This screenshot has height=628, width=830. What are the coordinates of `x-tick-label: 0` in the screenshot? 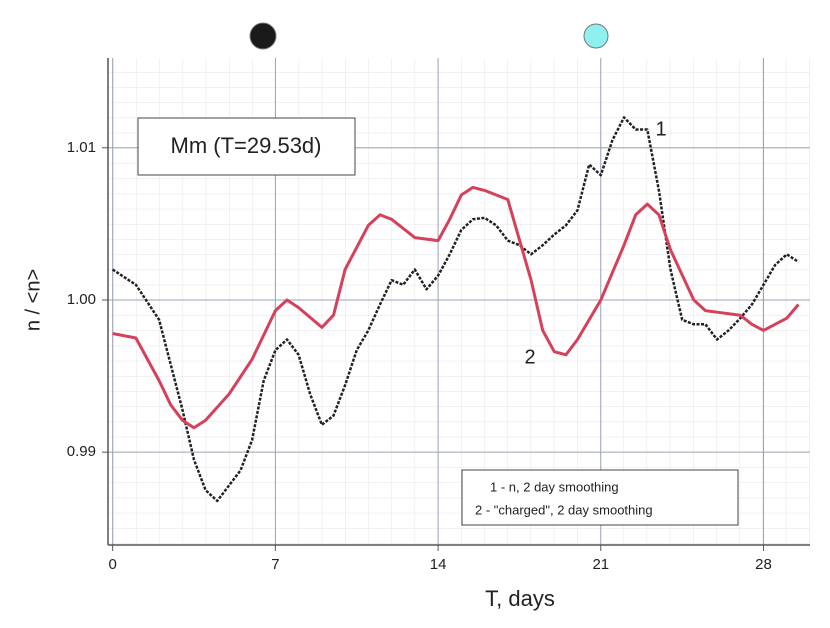 It's located at (112, 564).